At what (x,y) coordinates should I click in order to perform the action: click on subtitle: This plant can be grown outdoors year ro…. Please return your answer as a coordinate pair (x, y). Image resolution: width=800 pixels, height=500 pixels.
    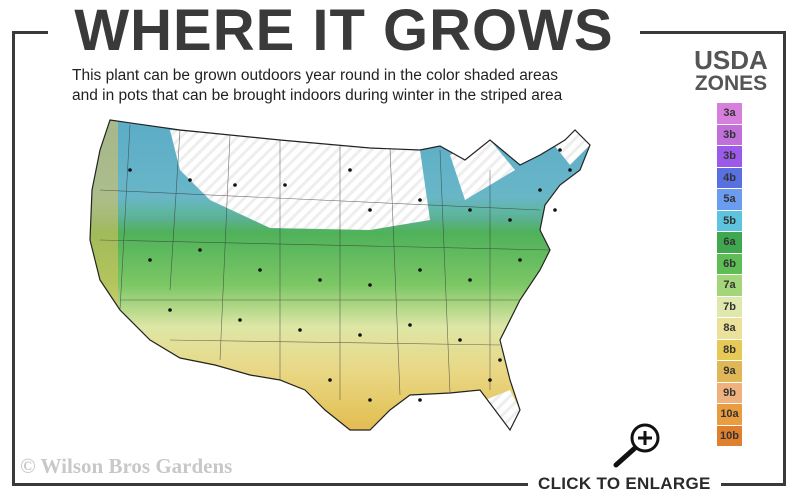
    Looking at the image, I should click on (317, 86).